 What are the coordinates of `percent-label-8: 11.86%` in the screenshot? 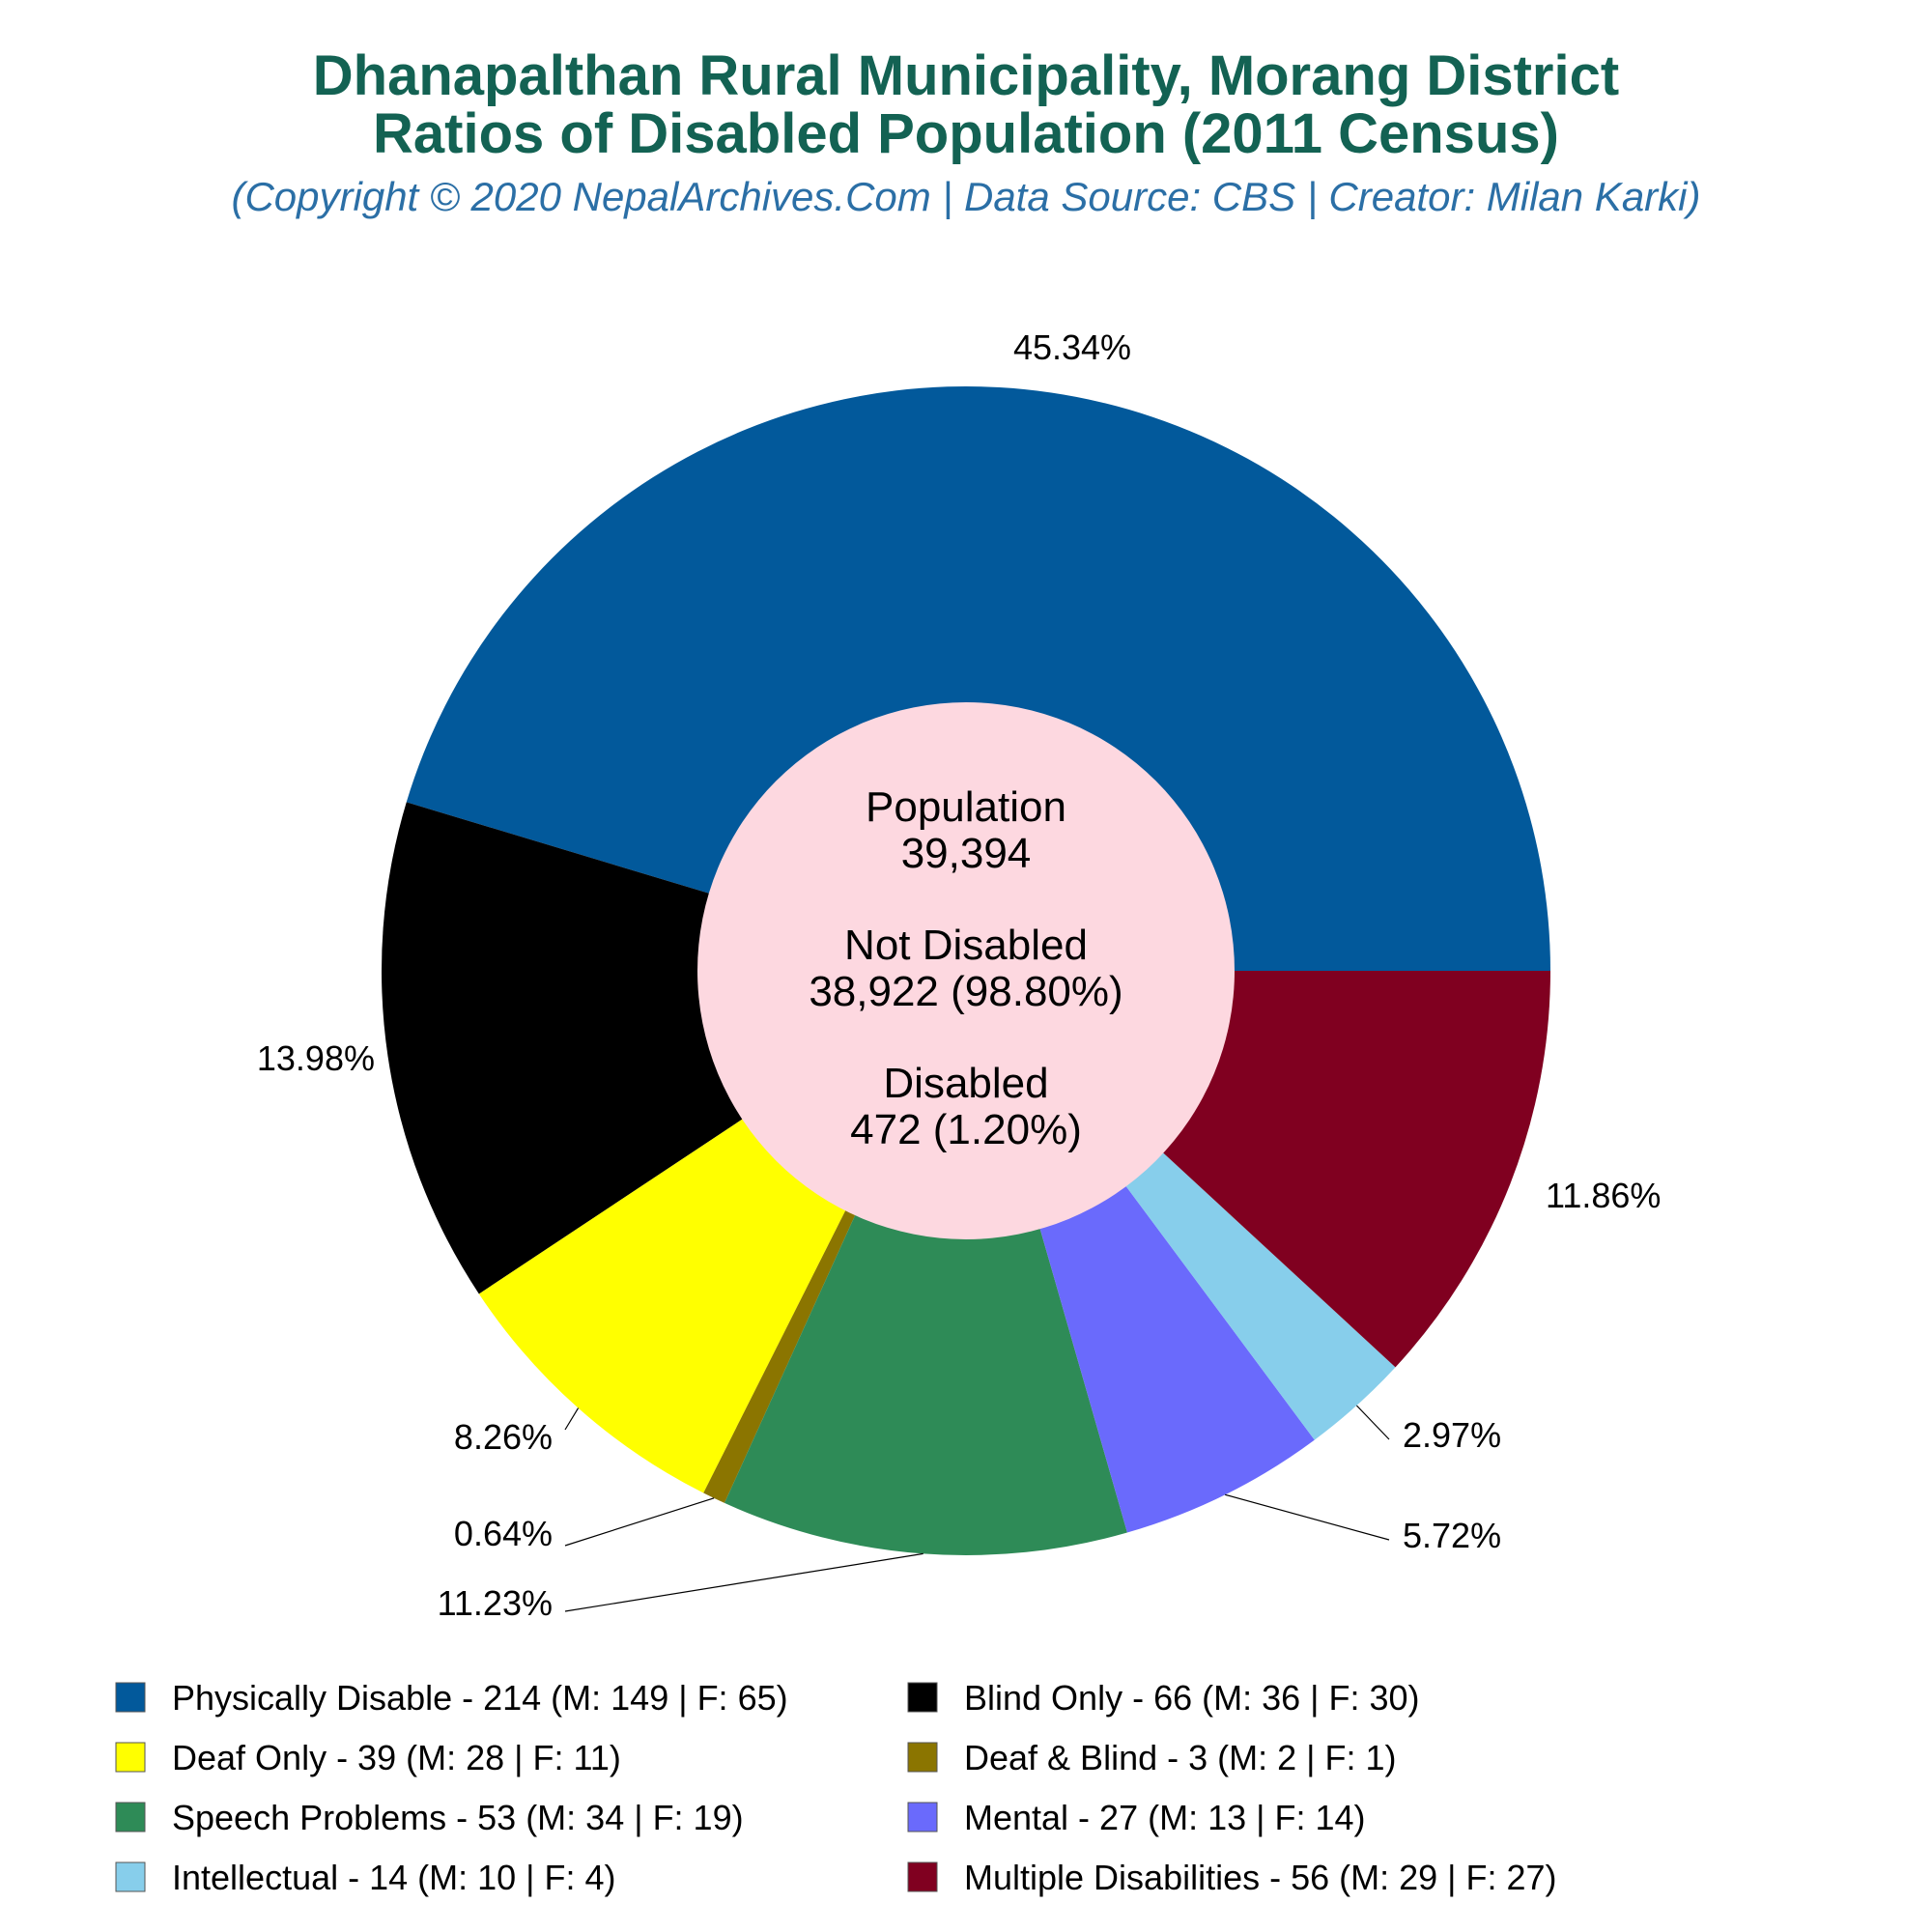 It's located at (1603, 1195).